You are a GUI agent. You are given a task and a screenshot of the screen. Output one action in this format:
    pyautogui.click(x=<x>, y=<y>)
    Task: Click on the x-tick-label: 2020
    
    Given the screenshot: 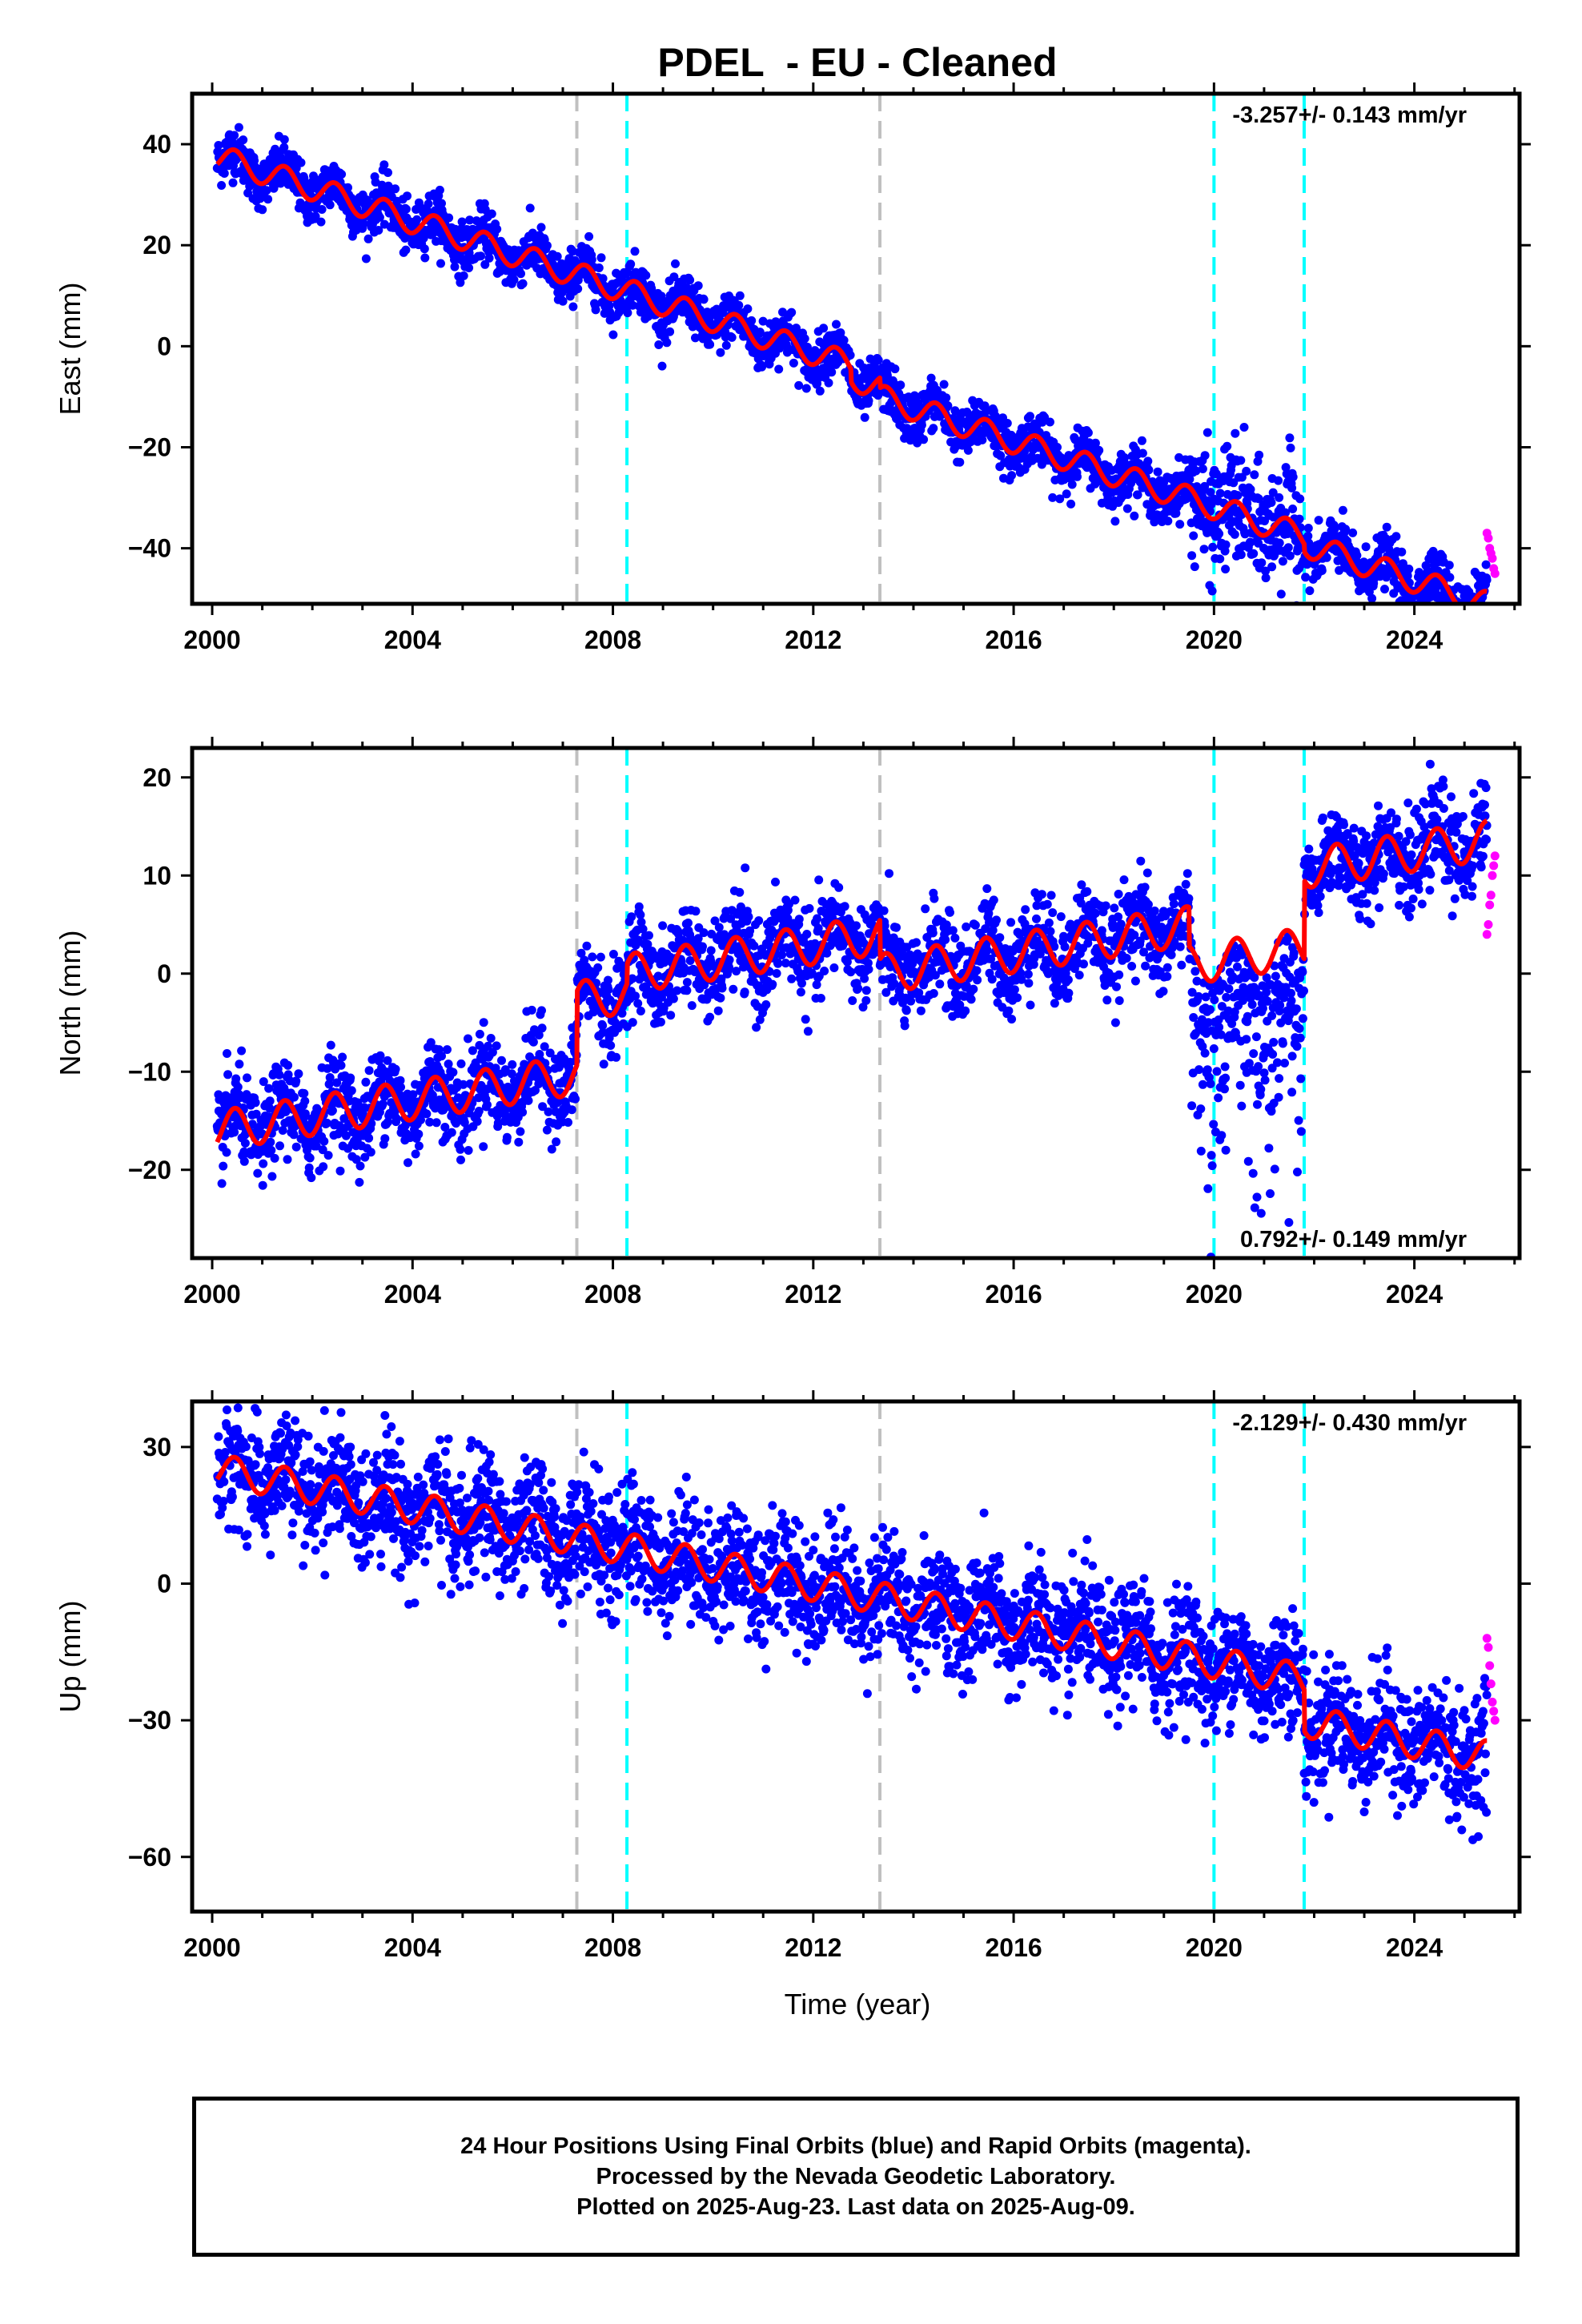 What is the action you would take?
    pyautogui.click(x=1215, y=639)
    